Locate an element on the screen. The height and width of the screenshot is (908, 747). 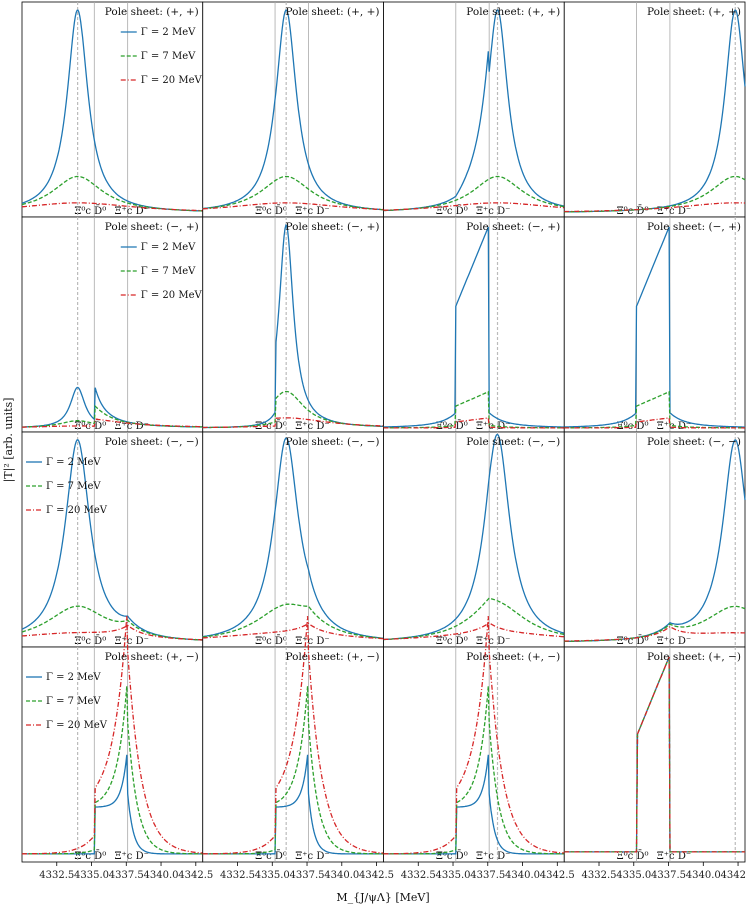
x-axis-title: M_{J/ψΛ} [MeV] is located at coordinates (382, 897).